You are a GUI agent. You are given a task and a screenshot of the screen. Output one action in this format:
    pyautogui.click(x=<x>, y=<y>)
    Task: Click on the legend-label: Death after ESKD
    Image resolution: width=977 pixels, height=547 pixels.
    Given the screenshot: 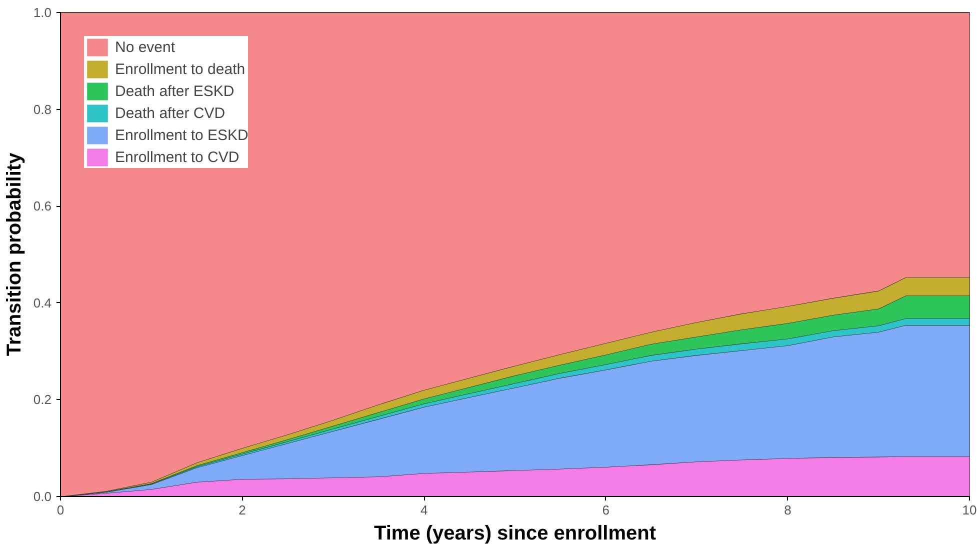 What is the action you would take?
    pyautogui.click(x=174, y=92)
    